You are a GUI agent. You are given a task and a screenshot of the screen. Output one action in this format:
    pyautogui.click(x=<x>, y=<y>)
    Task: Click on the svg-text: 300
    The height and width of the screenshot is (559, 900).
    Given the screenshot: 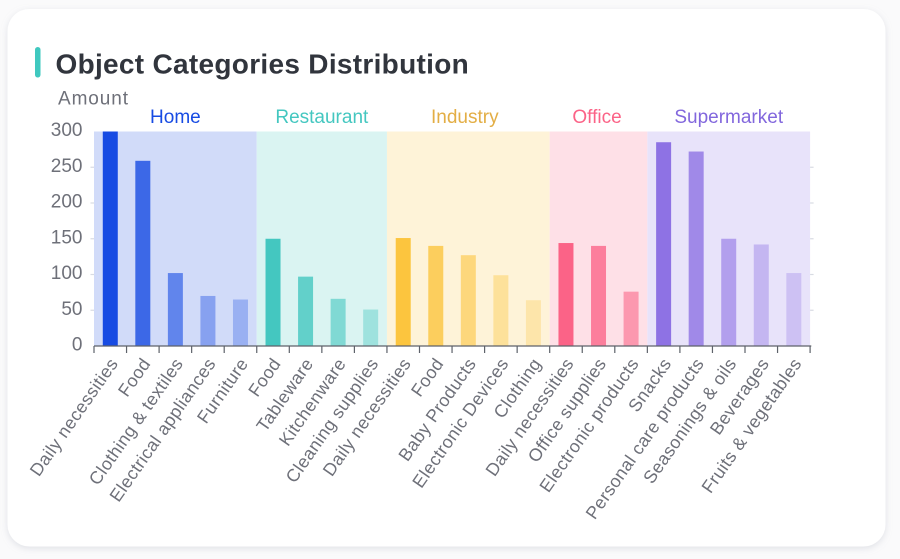 What is the action you would take?
    pyautogui.click(x=67, y=130)
    